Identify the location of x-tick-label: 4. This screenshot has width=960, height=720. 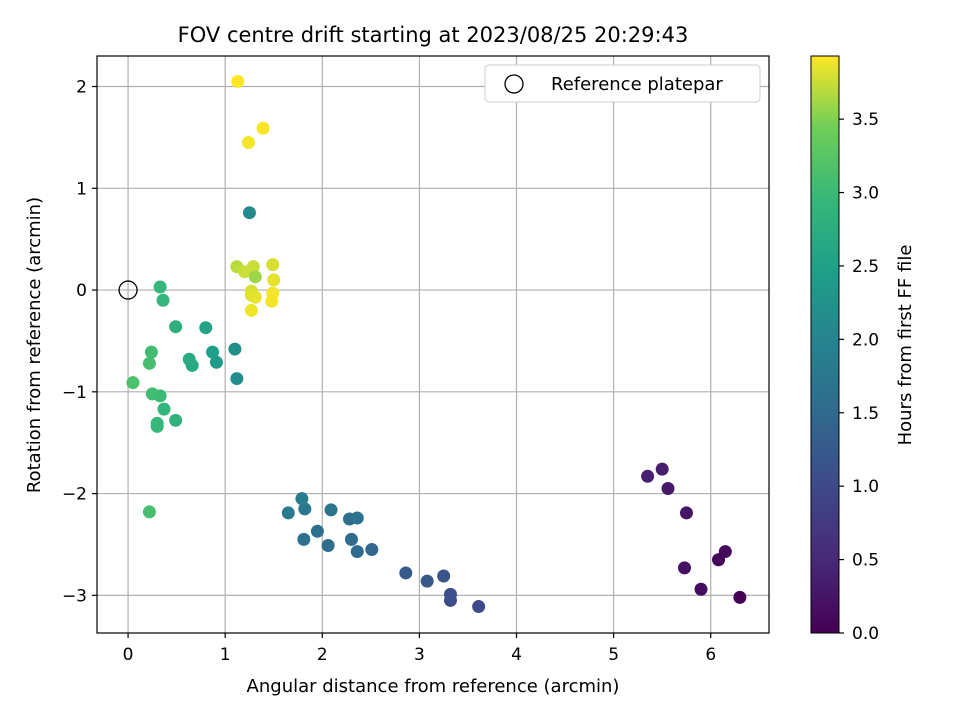
(516, 655).